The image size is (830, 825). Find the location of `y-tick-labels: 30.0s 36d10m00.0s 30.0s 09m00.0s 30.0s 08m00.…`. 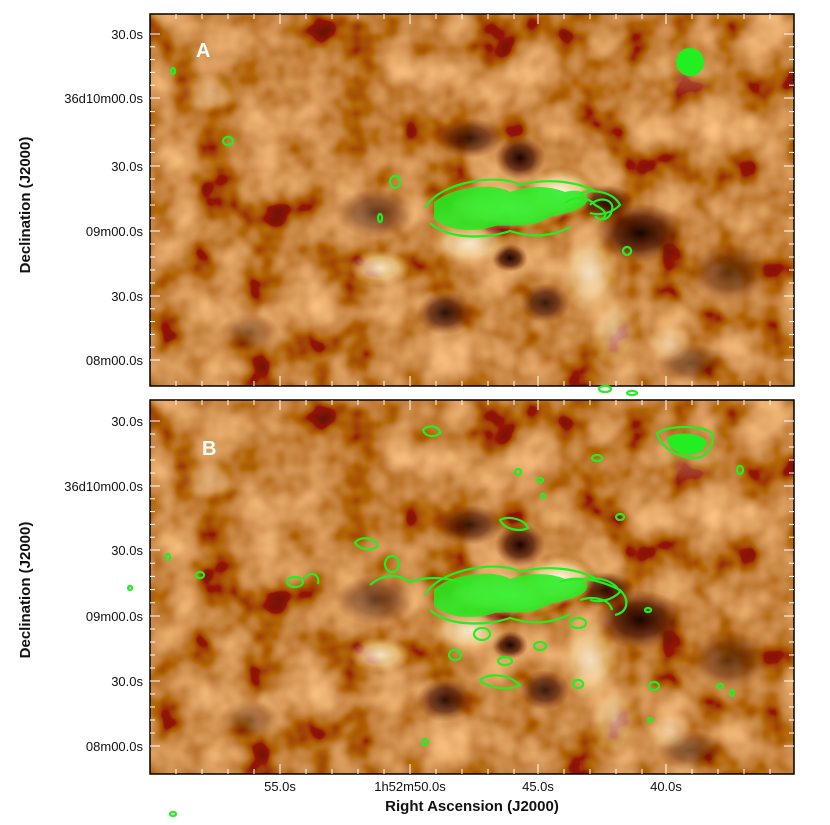

y-tick-labels: 30.0s 36d10m00.0s 30.0s 09m00.0s 30.0s 08m00.… is located at coordinates (103, 390).